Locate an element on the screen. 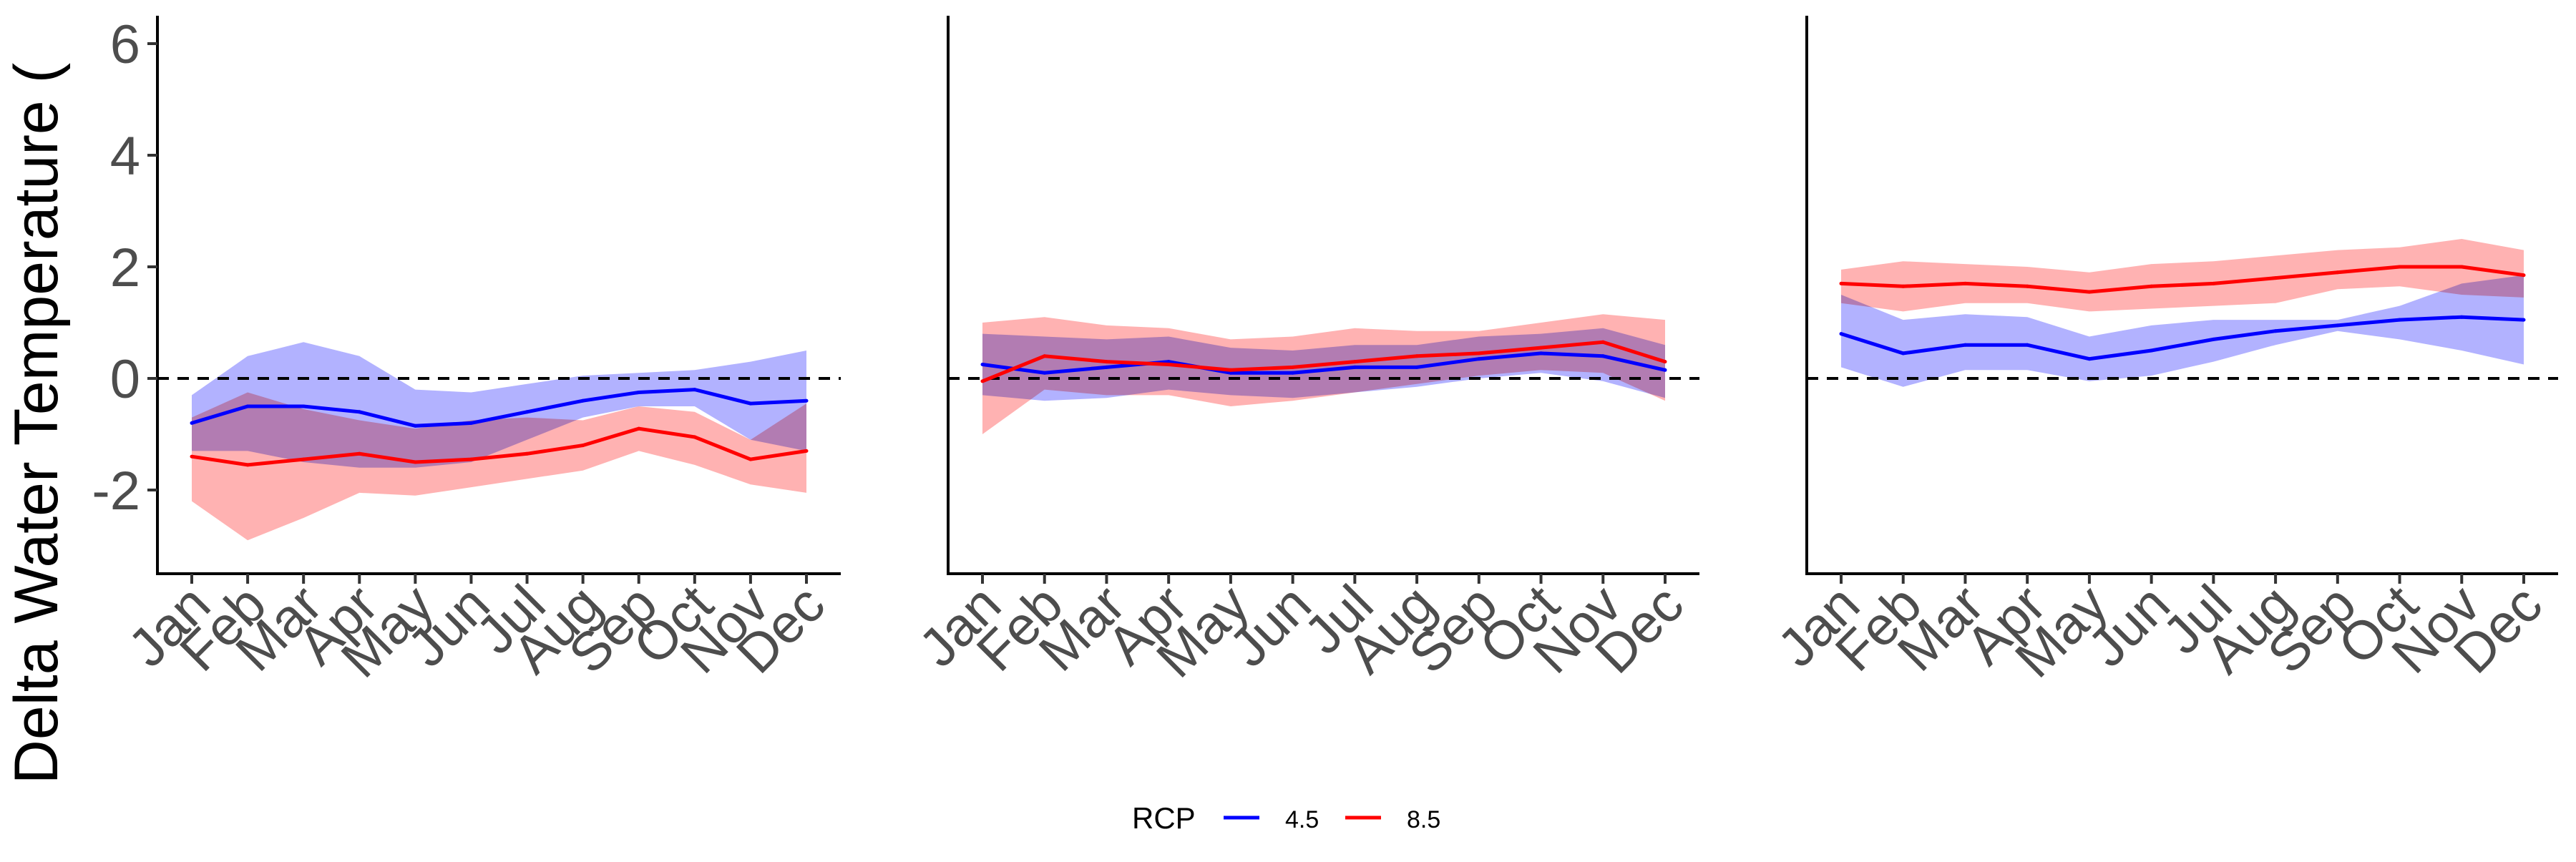 This screenshot has width=2576, height=862. y-tick-label: 4 is located at coordinates (125, 156).